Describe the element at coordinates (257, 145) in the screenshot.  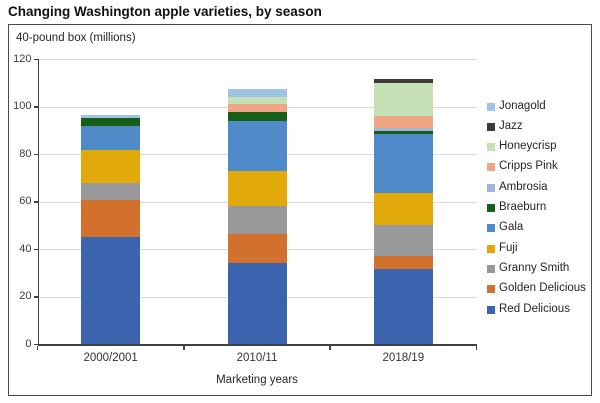
I see `bar-2010-11-gala` at that location.